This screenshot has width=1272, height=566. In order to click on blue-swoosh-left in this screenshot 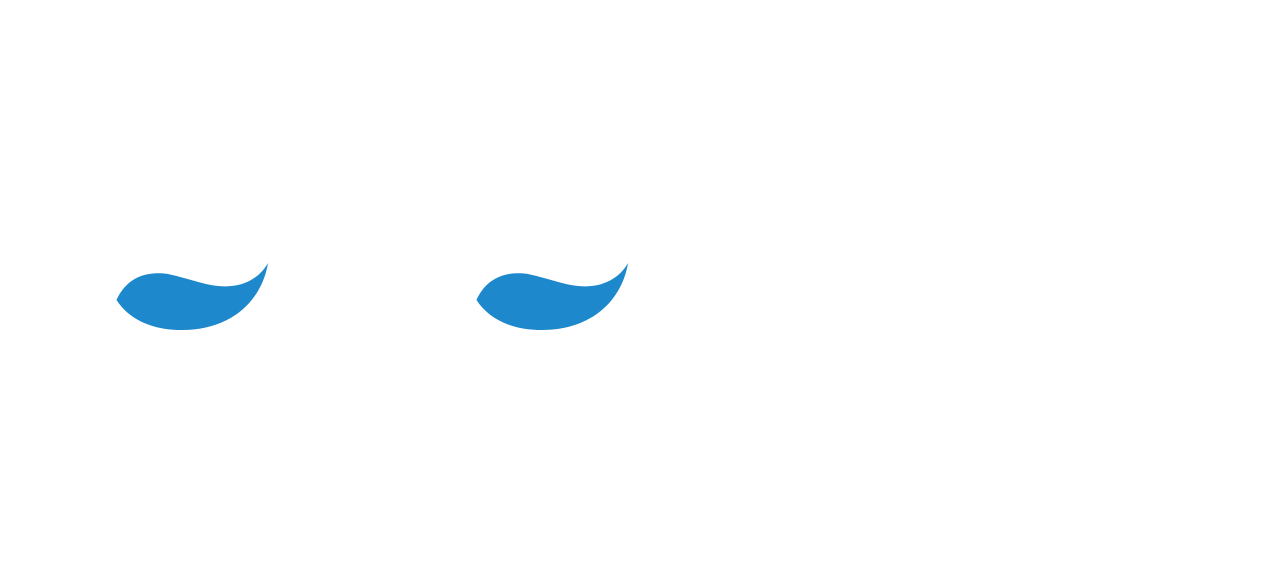, I will do `click(192, 296)`.